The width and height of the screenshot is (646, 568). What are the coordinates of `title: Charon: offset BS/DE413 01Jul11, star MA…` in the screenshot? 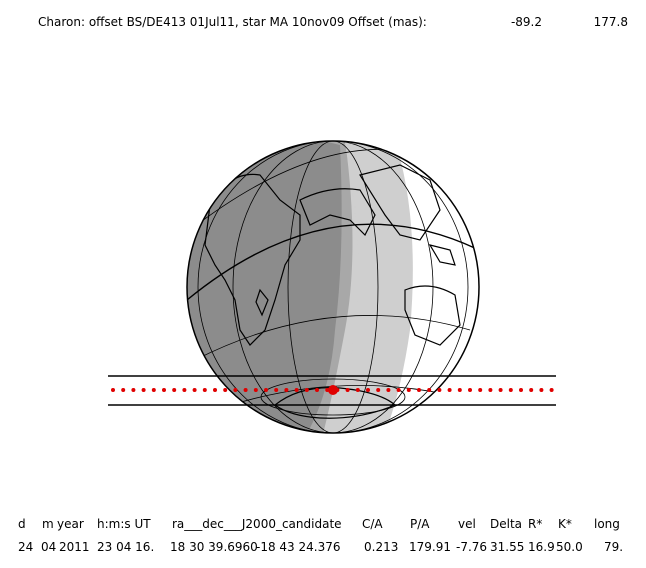 It's located at (232, 22).